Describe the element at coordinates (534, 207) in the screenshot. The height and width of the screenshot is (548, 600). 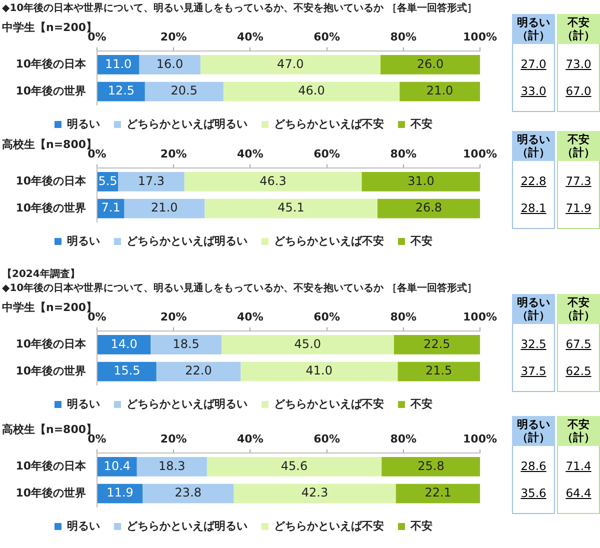
I see `text: 28.1` at that location.